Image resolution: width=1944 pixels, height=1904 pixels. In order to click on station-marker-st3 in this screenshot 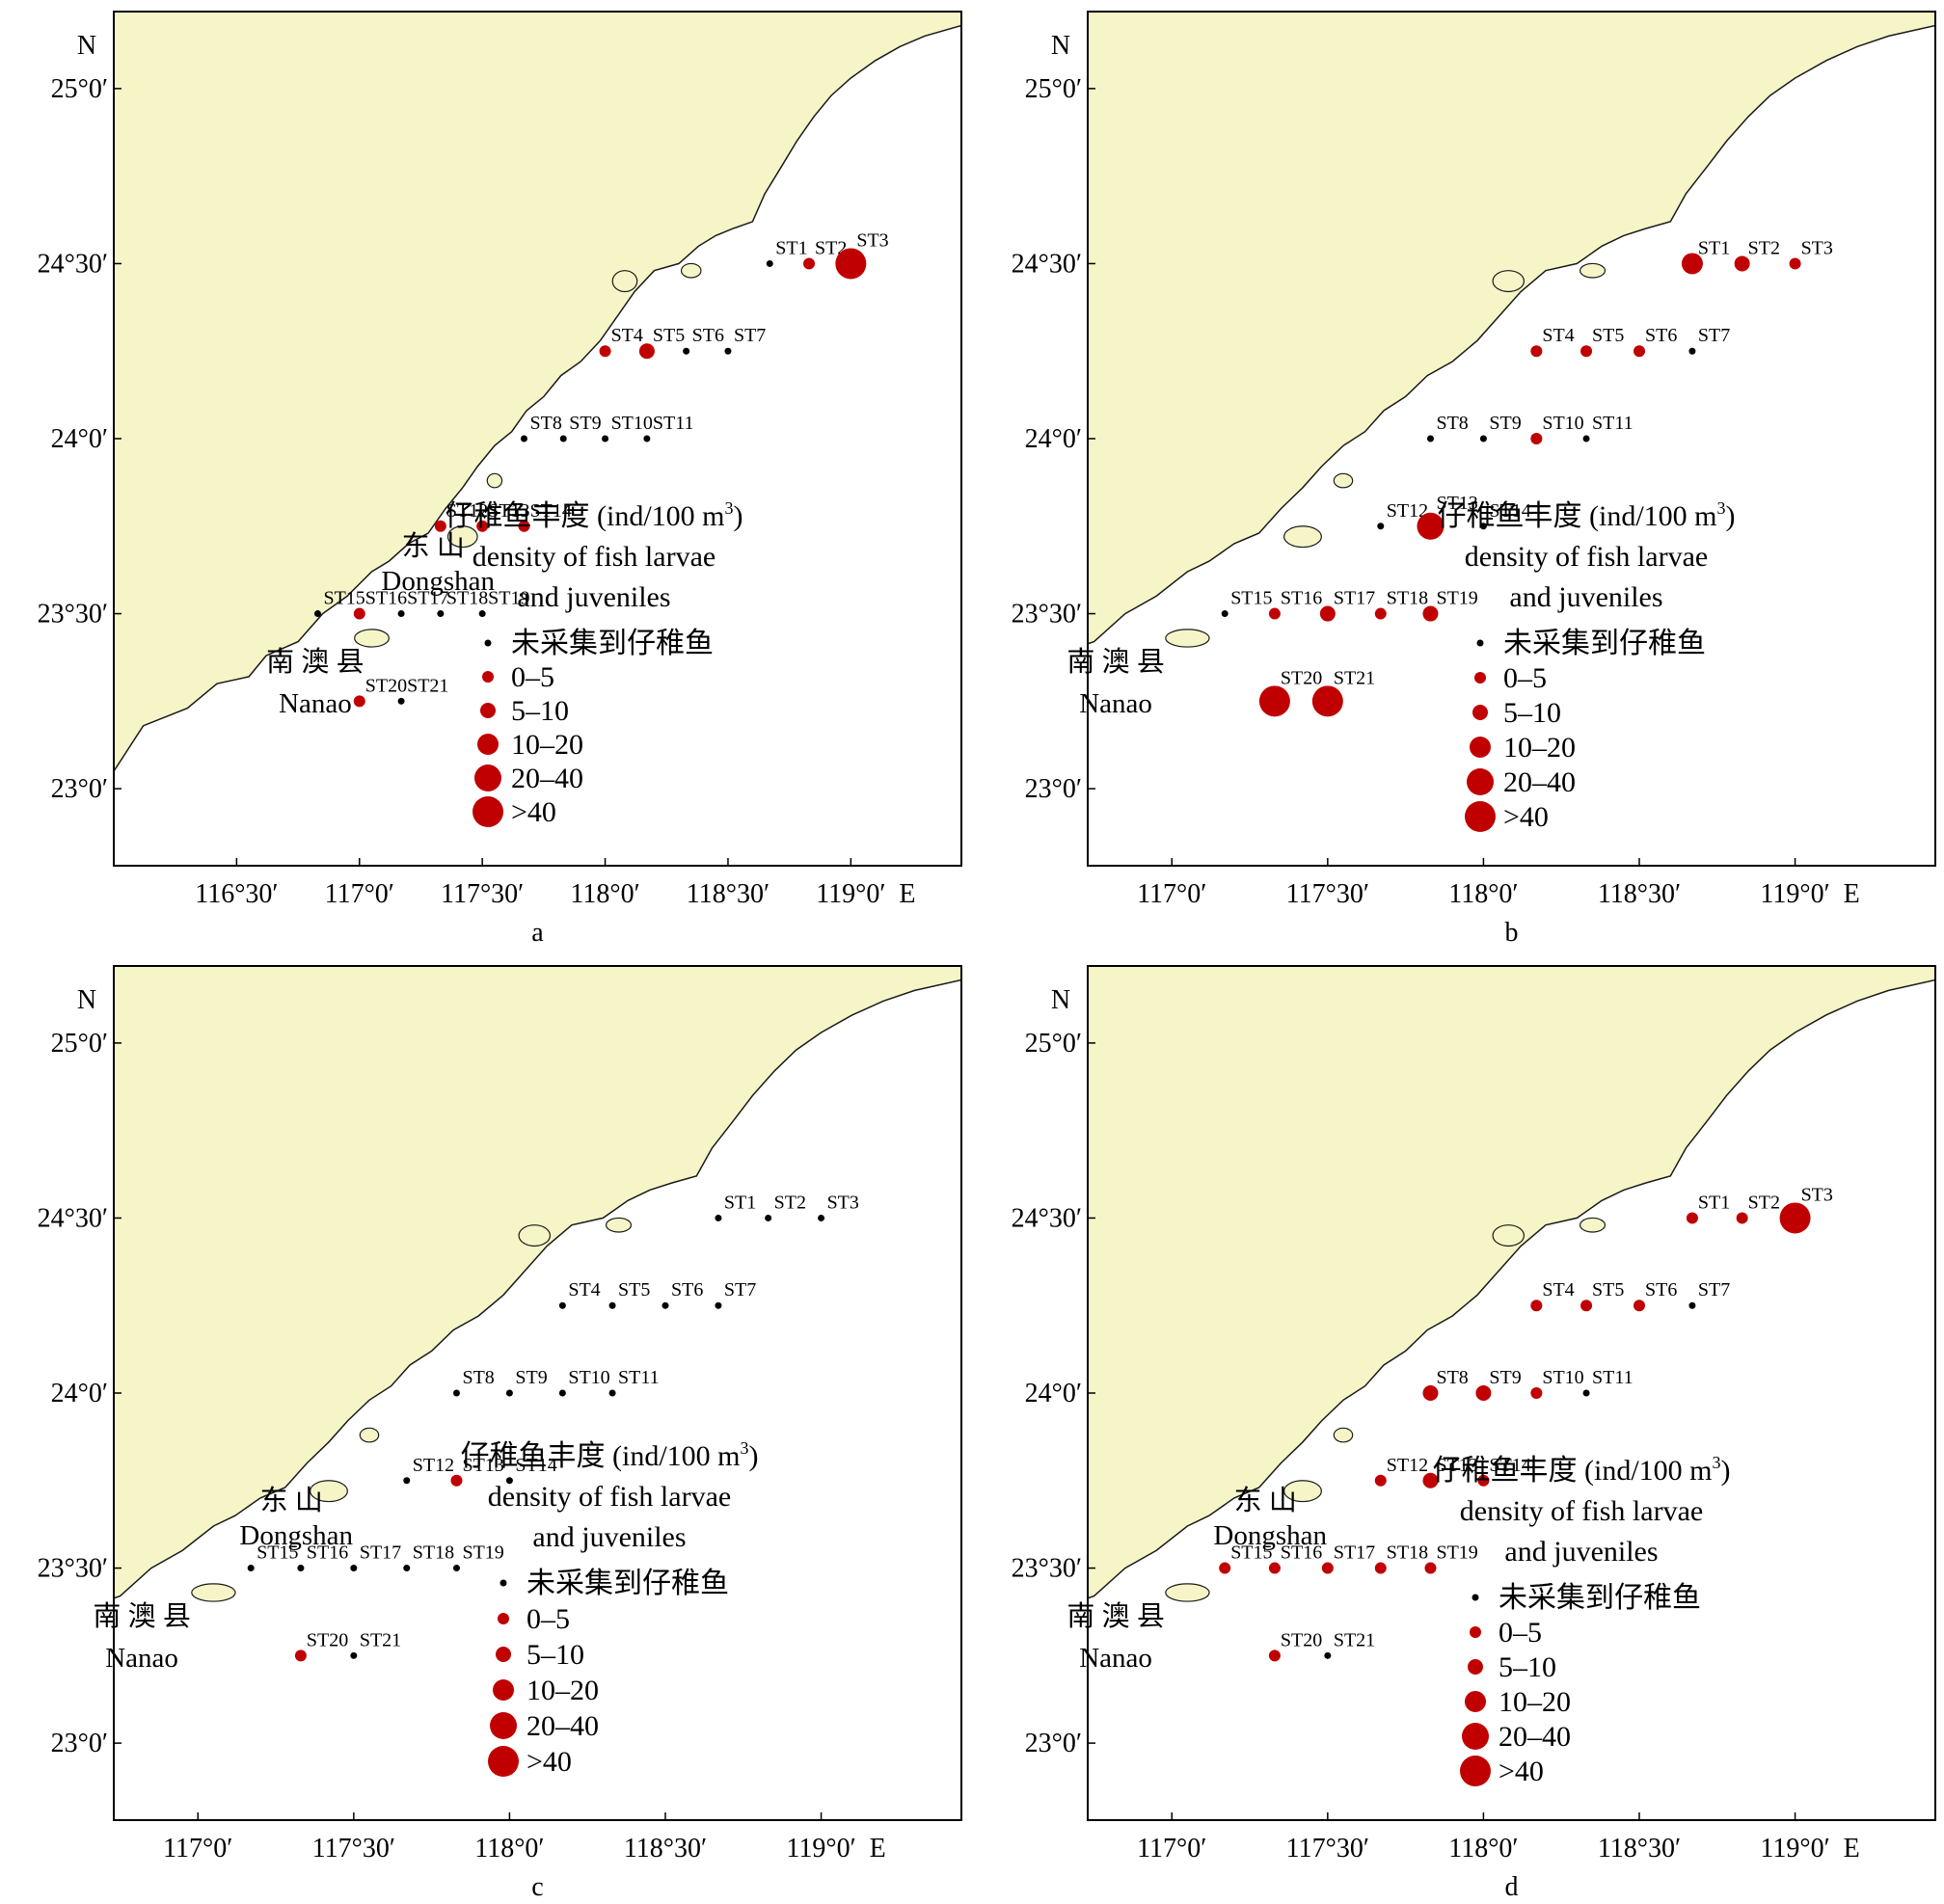, I will do `click(1795, 1218)`.